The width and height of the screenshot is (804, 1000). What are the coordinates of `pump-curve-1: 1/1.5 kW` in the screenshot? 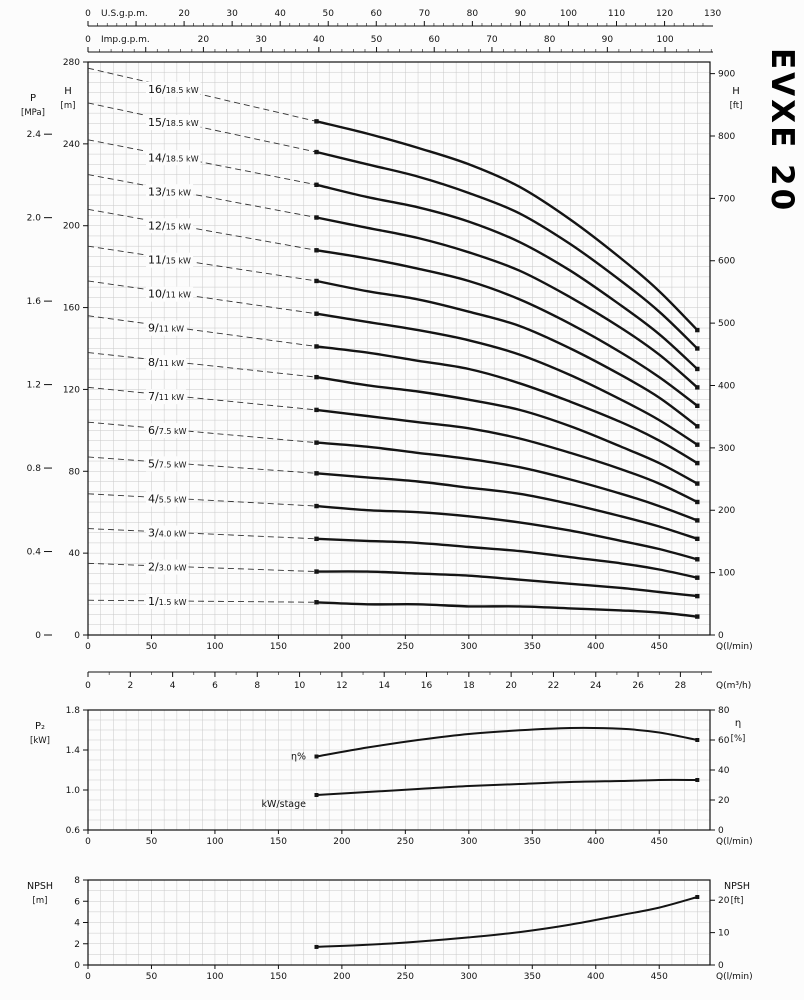 It's located at (393, 606).